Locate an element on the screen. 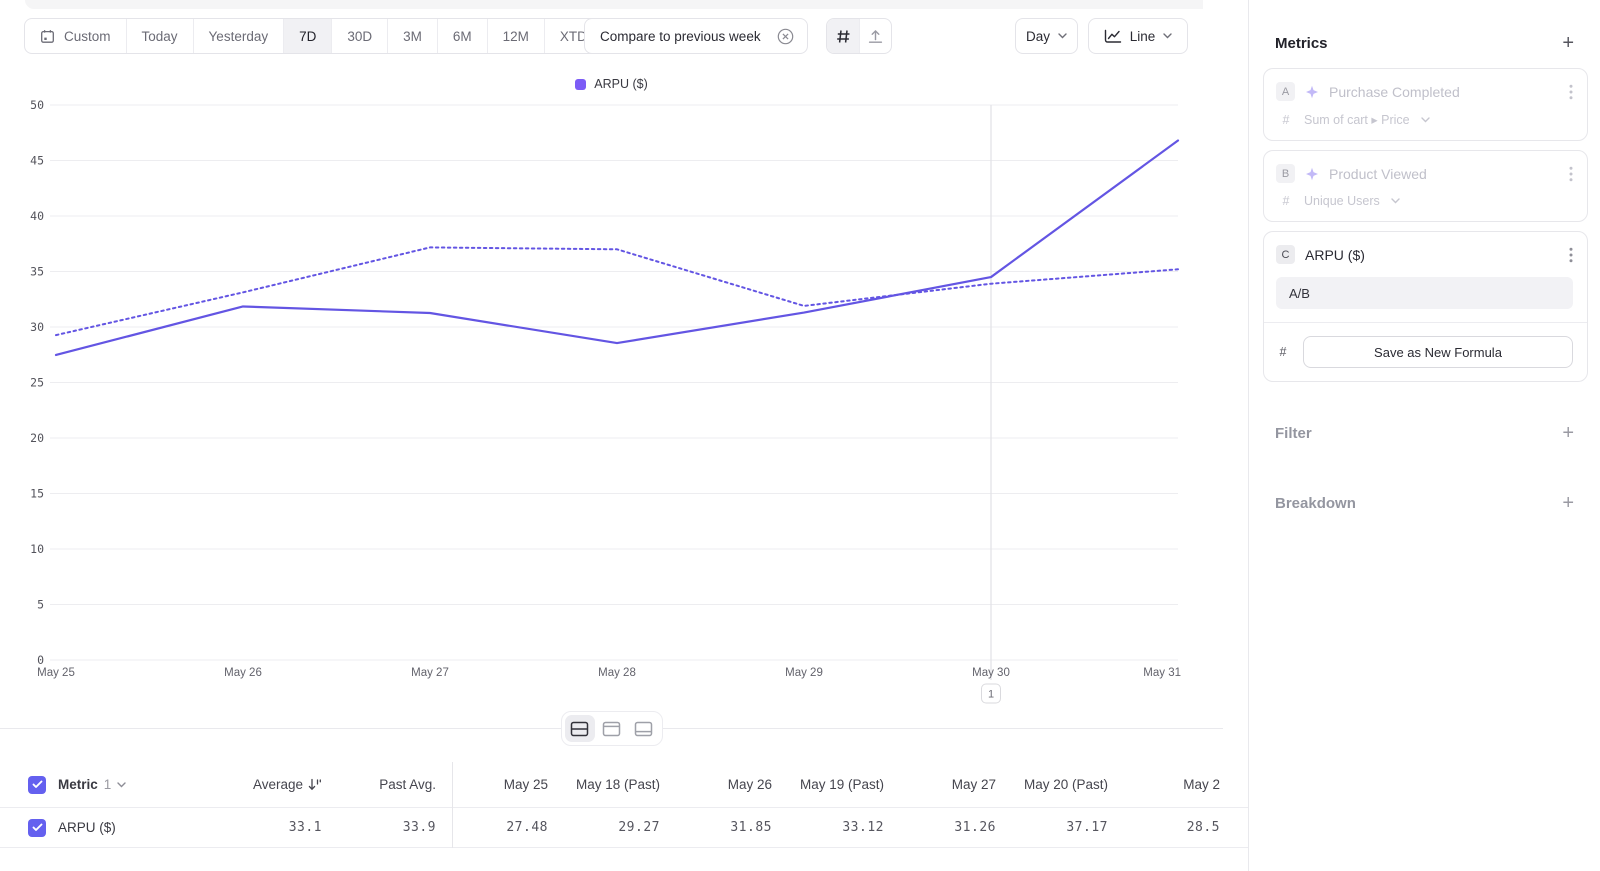  svg-text: 30 is located at coordinates (37, 327).